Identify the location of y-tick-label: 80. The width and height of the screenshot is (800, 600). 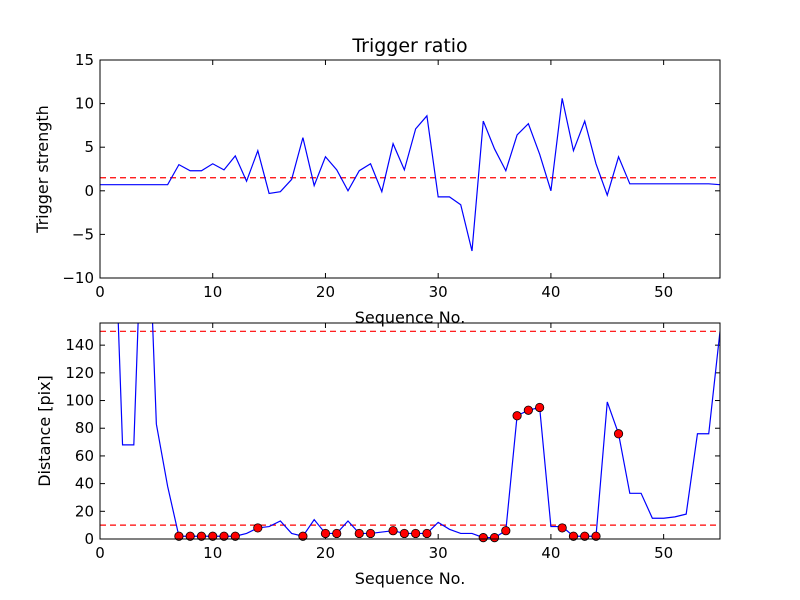
(84, 428).